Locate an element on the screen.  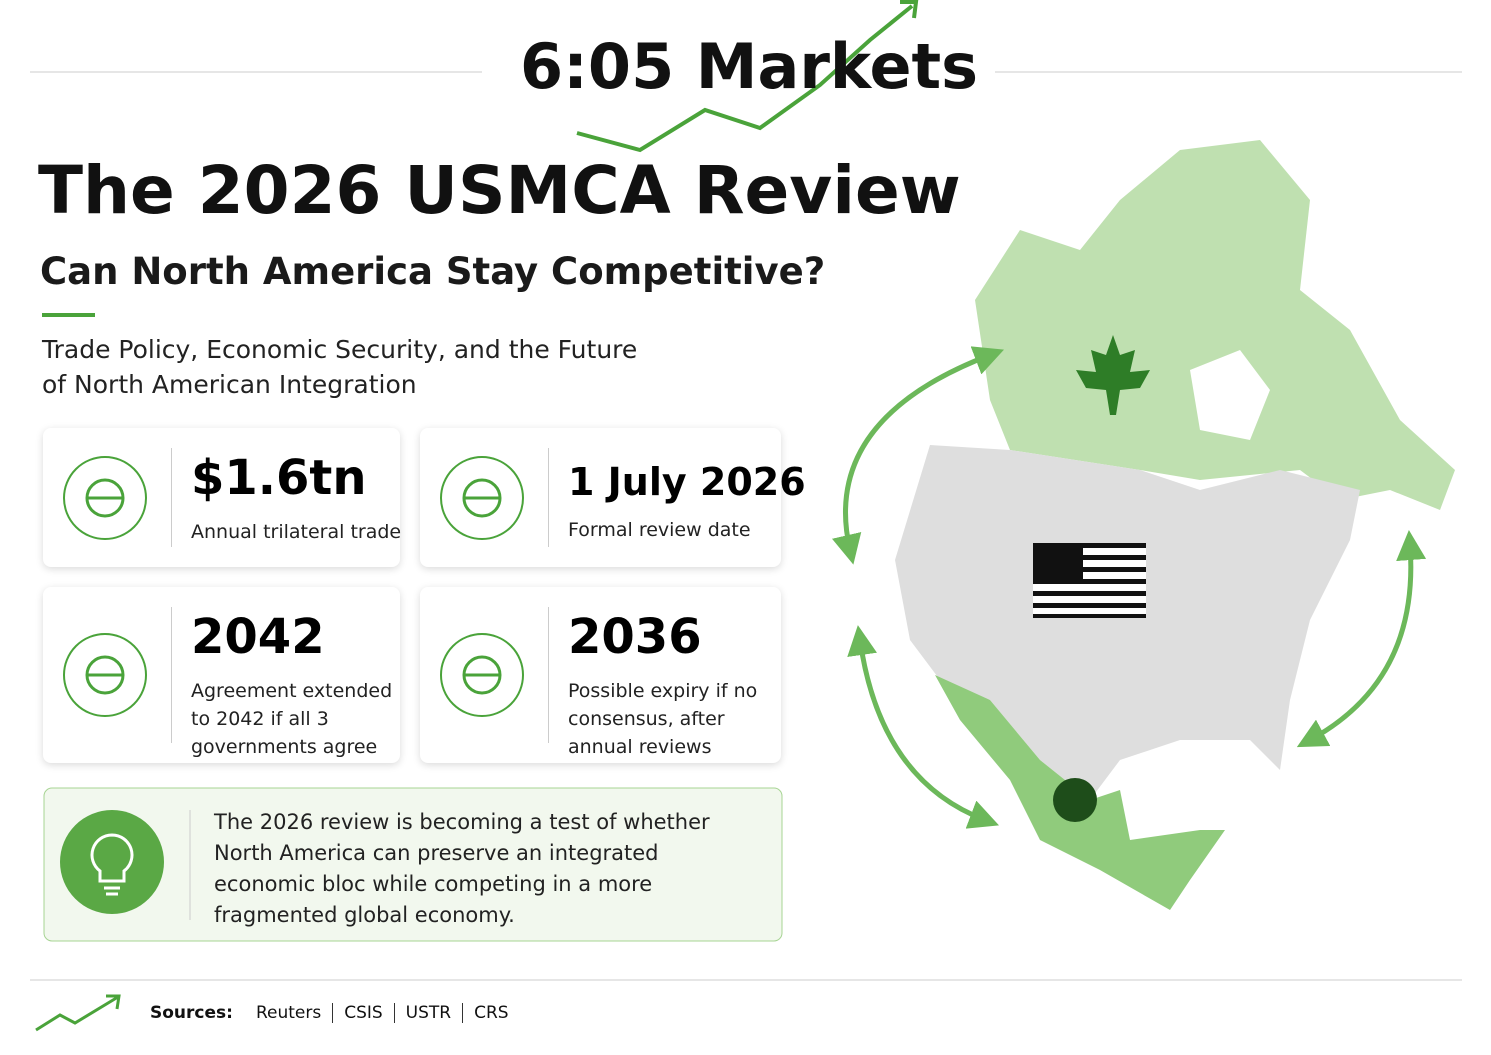
stat-card: $1.6tn Annual trilateral trade is located at coordinates (222, 497).